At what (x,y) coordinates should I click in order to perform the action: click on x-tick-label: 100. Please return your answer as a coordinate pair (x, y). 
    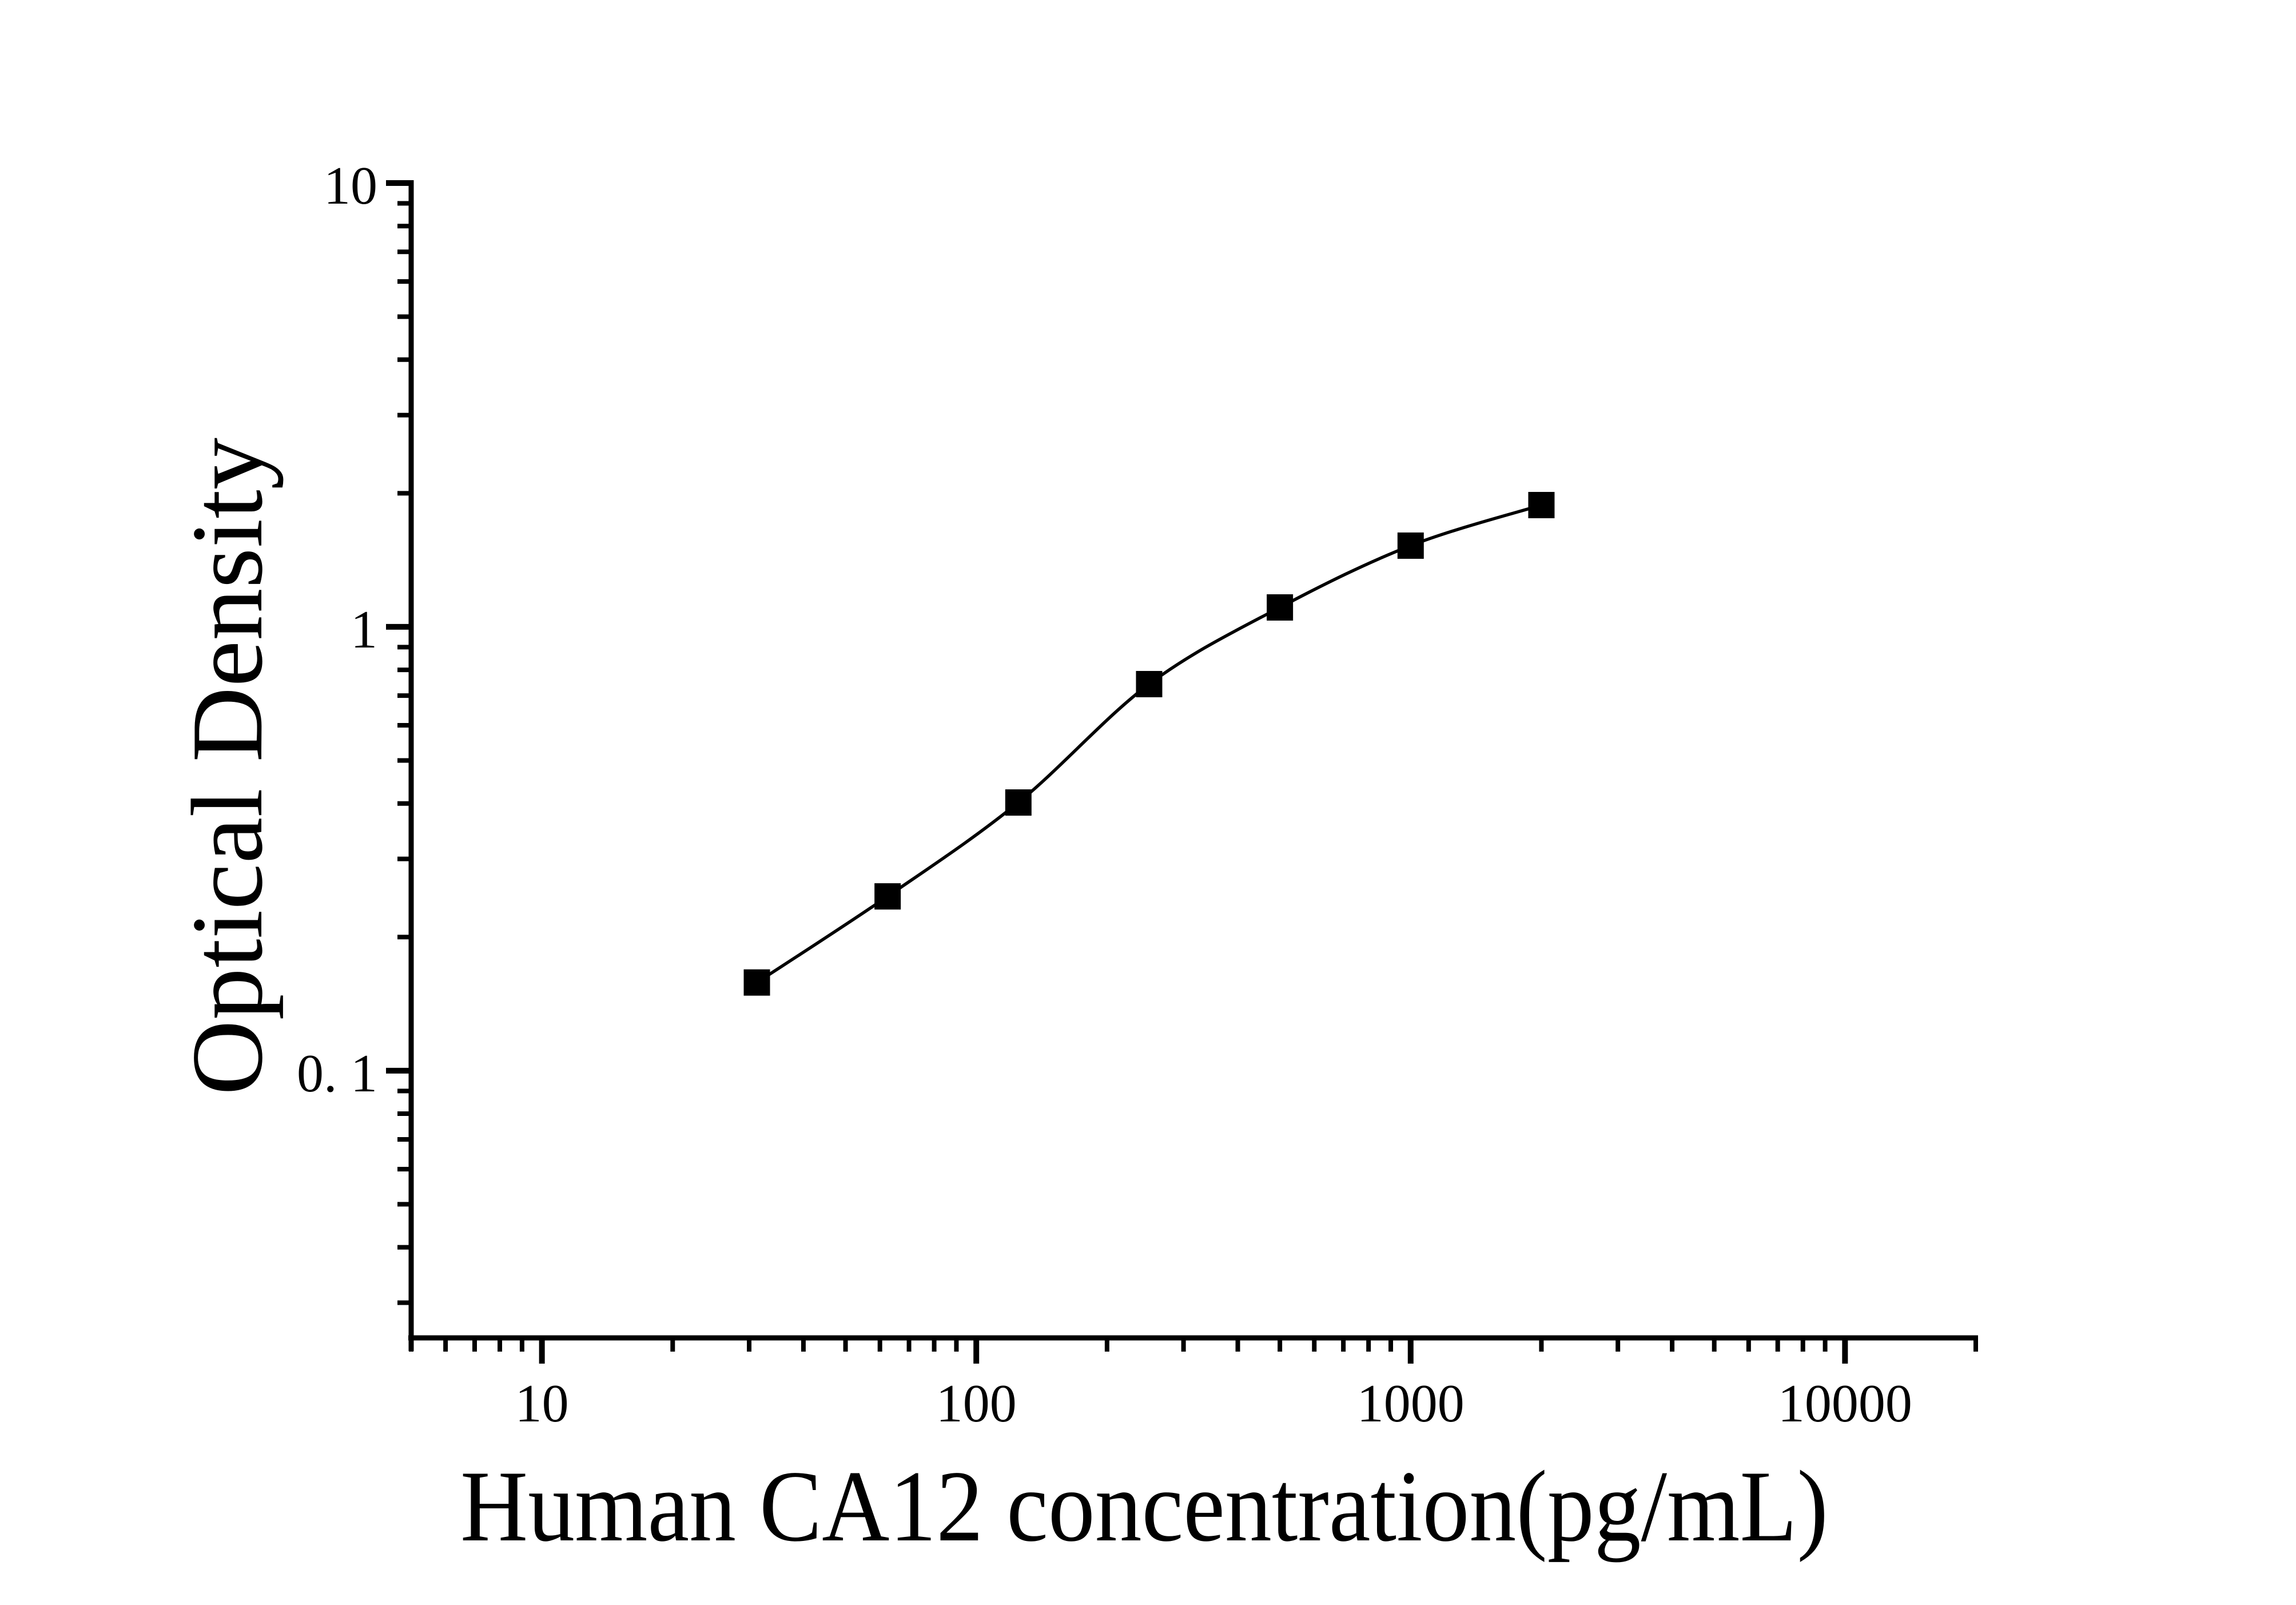
    Looking at the image, I should click on (976, 1403).